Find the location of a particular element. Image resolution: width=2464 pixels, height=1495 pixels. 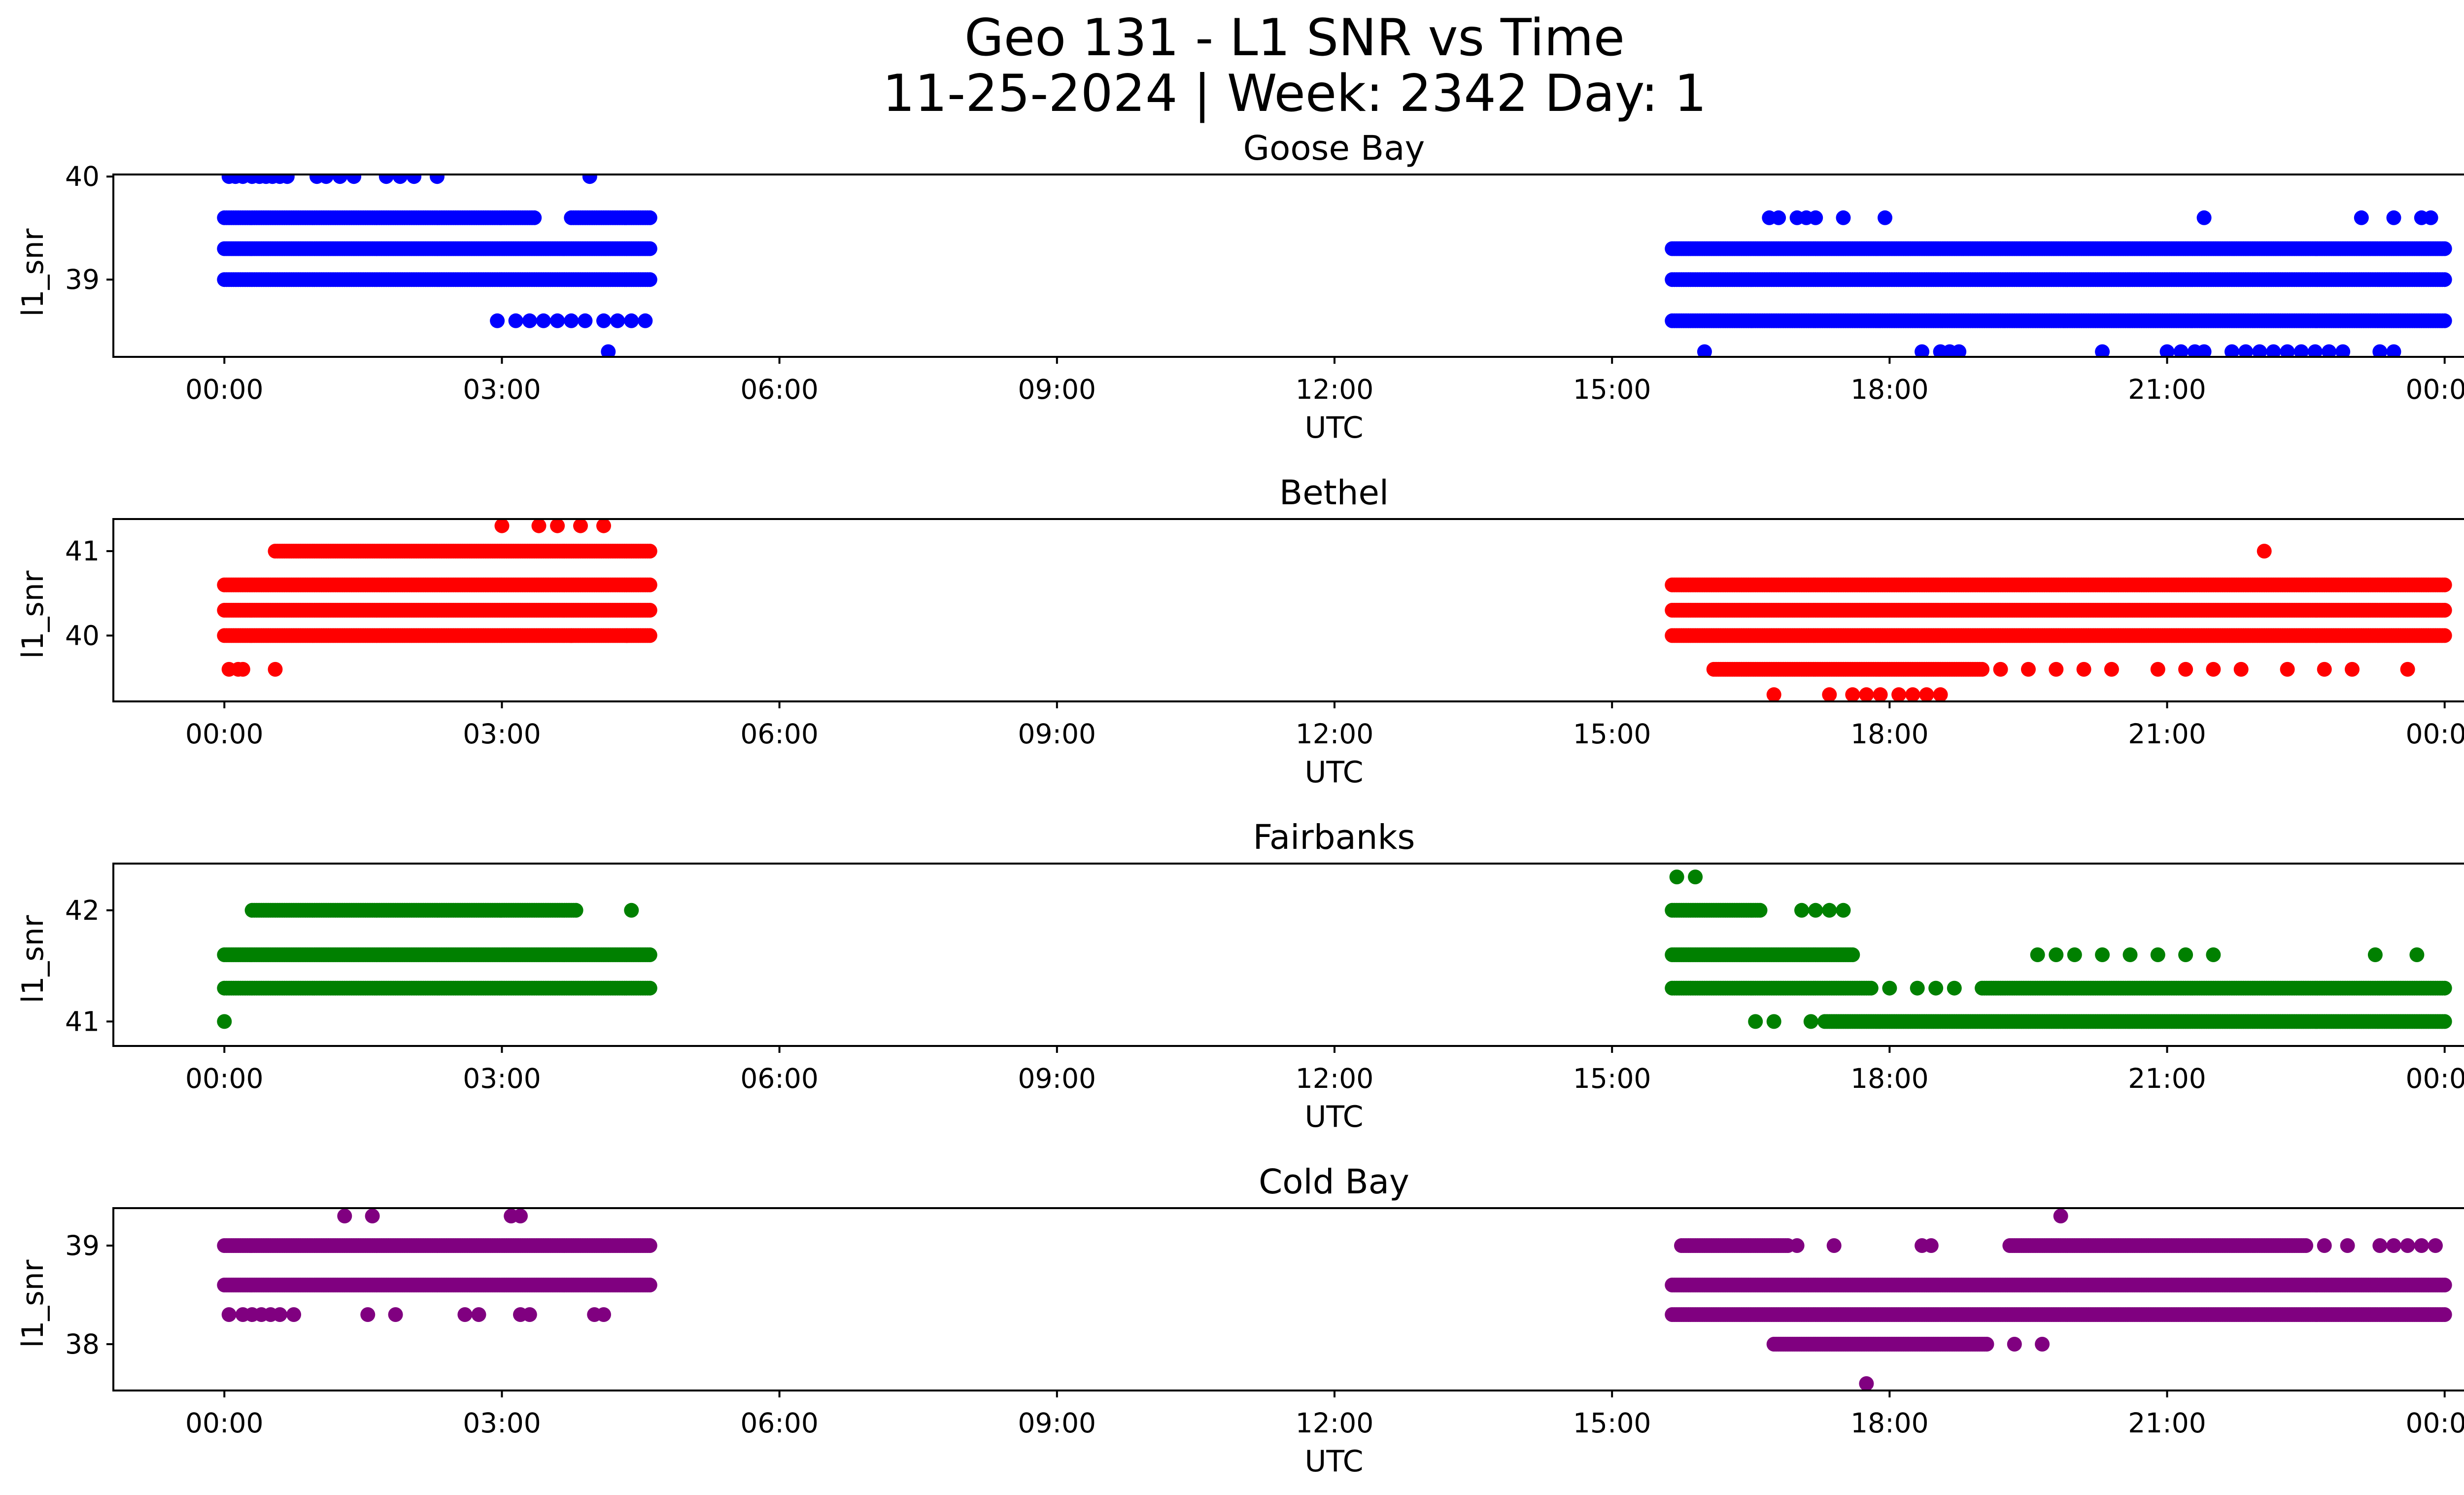

x-tick-label: 00:00 is located at coordinates (224, 1078).